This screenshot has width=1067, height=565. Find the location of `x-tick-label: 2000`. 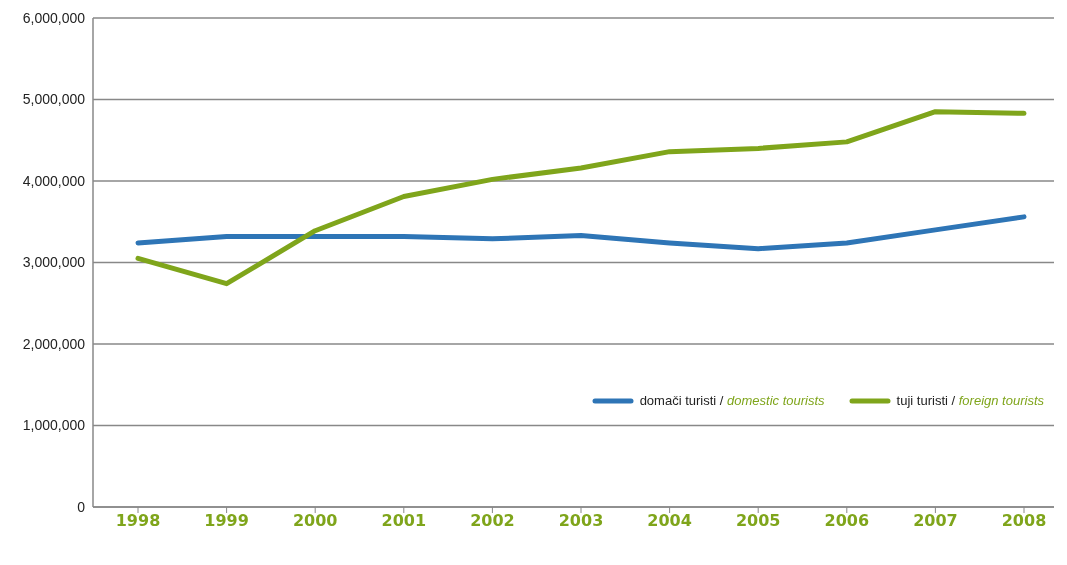

x-tick-label: 2000 is located at coordinates (315, 521).